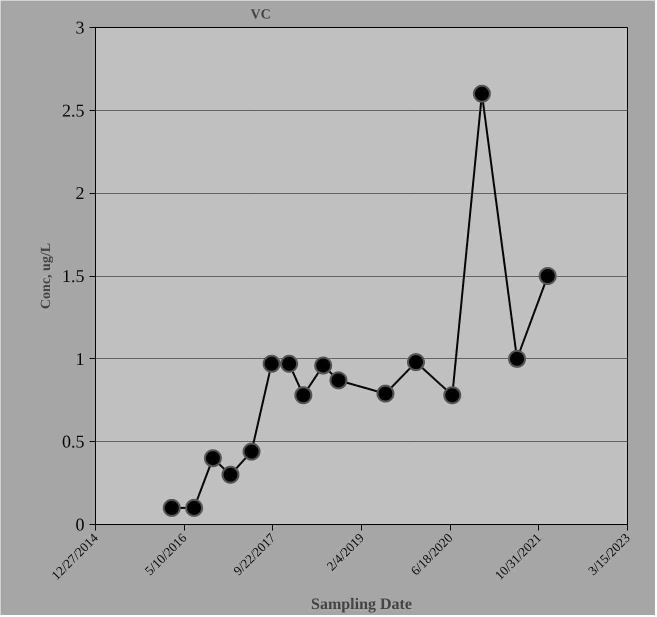 This screenshot has height=617, width=657. What do you see at coordinates (46, 276) in the screenshot?
I see `y-axis-title: Conc, ug/L` at bounding box center [46, 276].